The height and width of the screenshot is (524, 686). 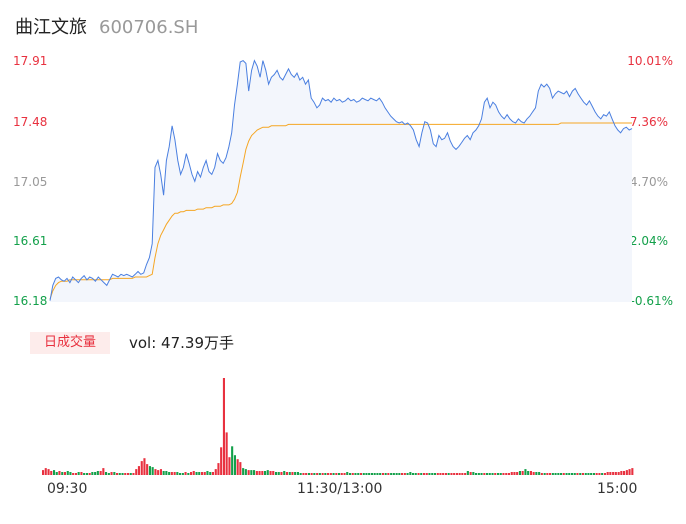 What do you see at coordinates (648, 182) in the screenshot?
I see `pct-tick-label: 4.70%` at bounding box center [648, 182].